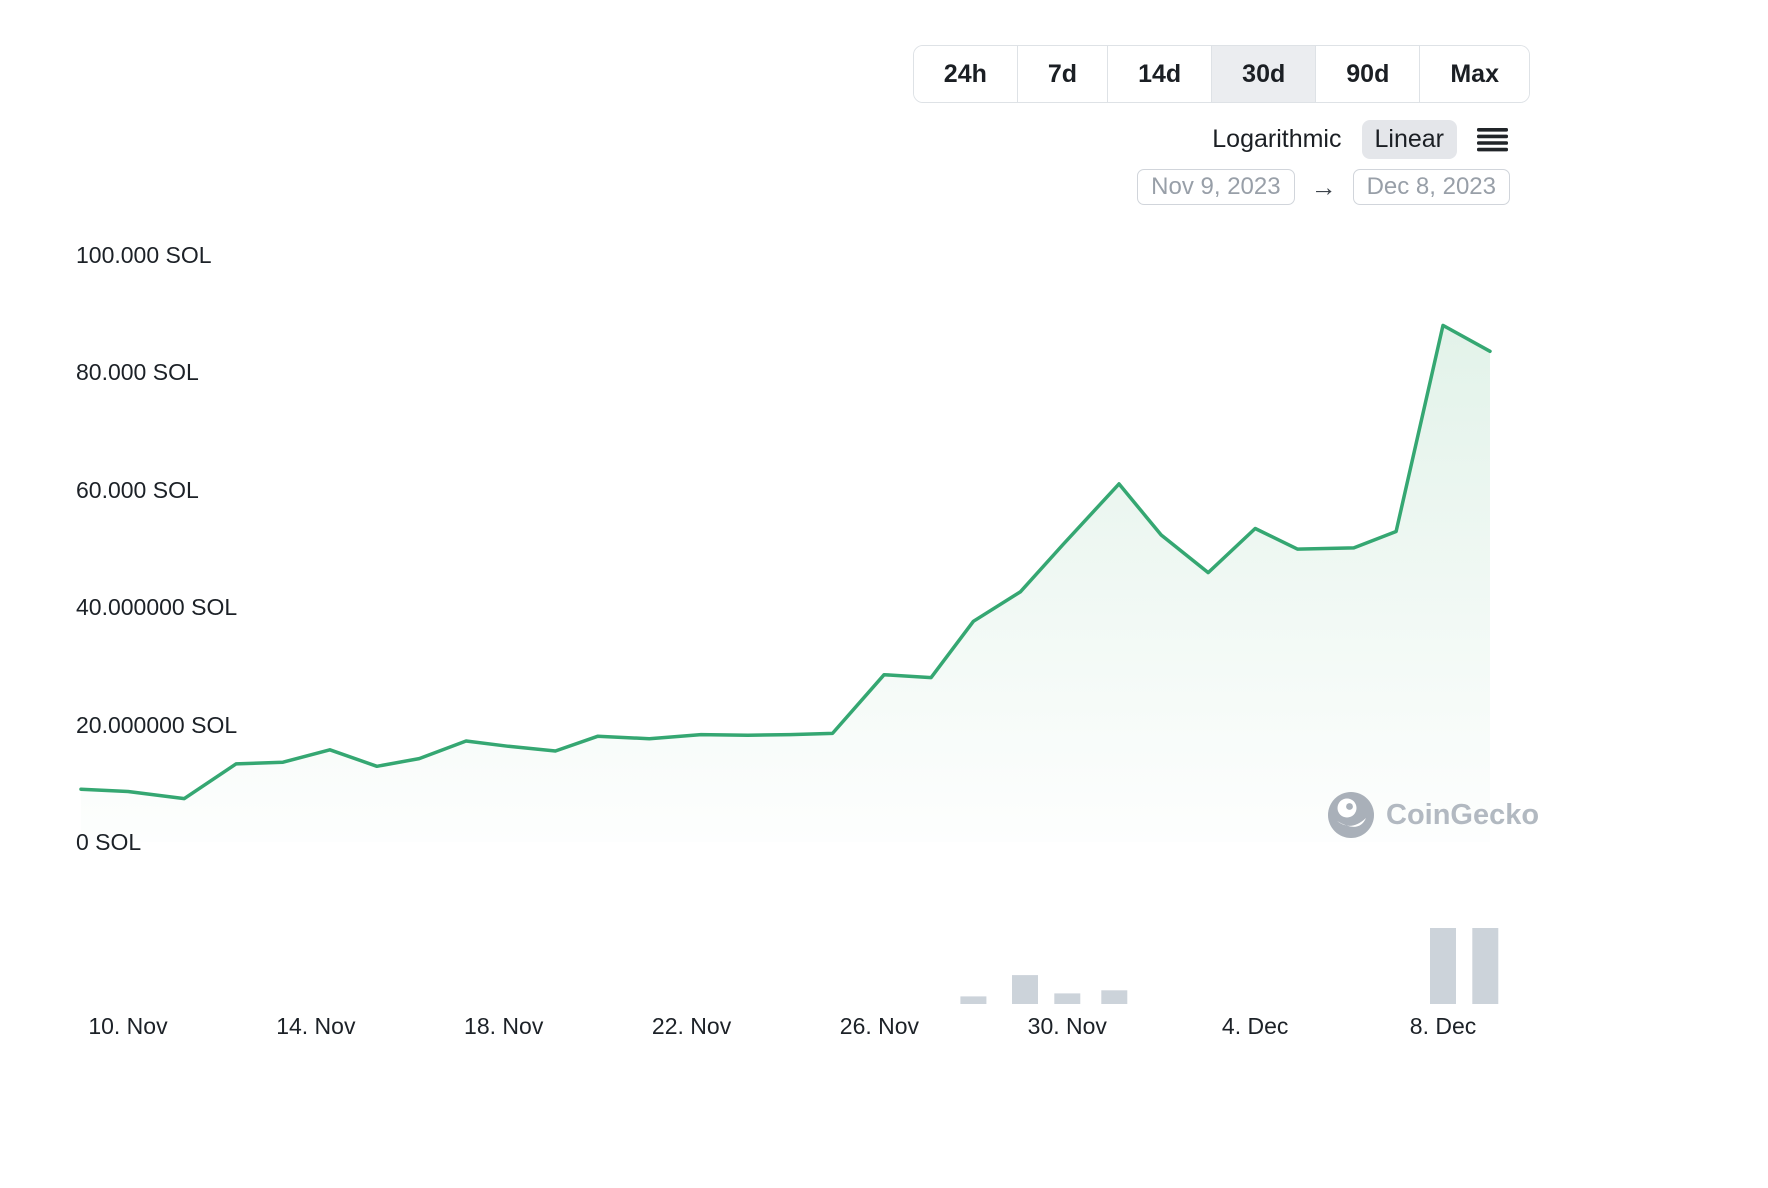 The width and height of the screenshot is (1768, 1188). I want to click on date-to-input: Dec 8, 2023, so click(1431, 187).